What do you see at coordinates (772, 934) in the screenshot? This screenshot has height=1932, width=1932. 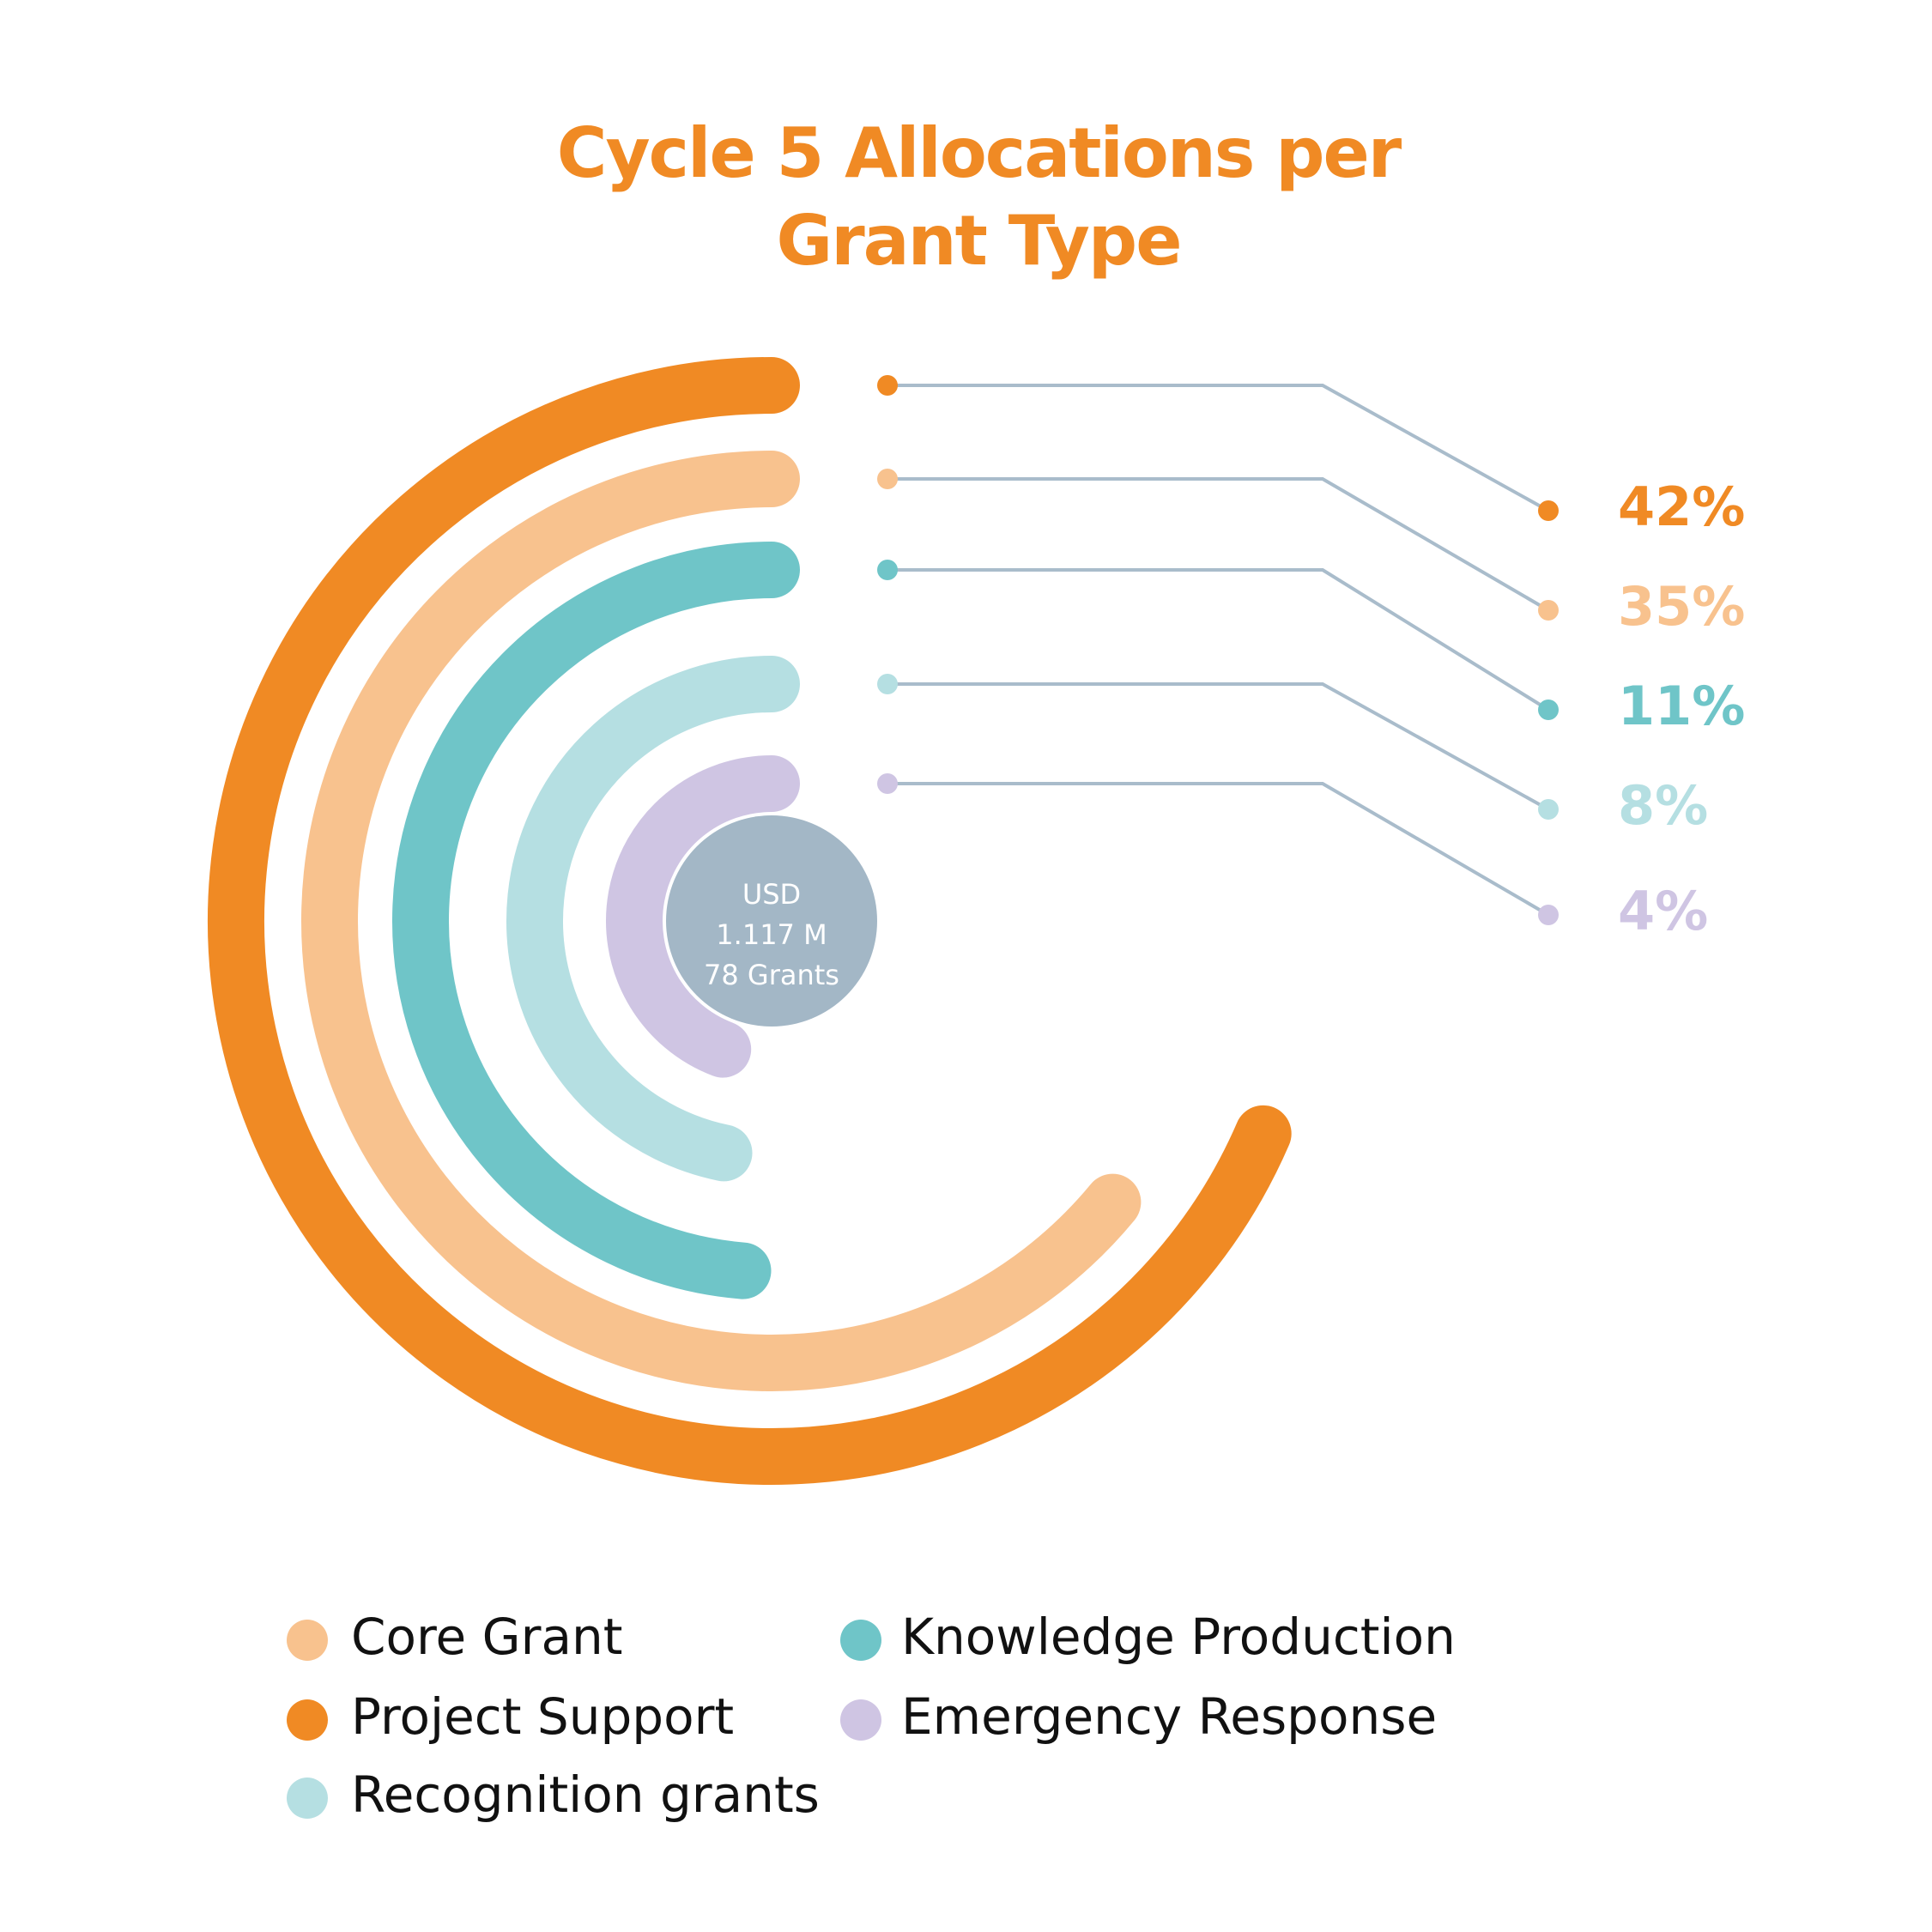 I see `center-label: 1.117 M` at bounding box center [772, 934].